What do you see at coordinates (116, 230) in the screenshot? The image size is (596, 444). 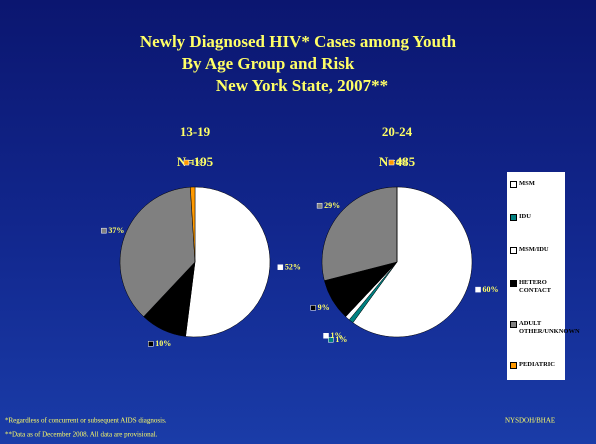 I see `value-label: 37%` at bounding box center [116, 230].